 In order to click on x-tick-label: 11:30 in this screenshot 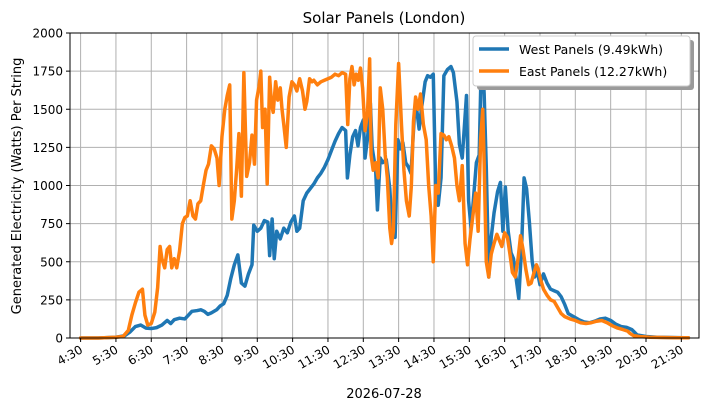, I will do `click(314, 356)`.